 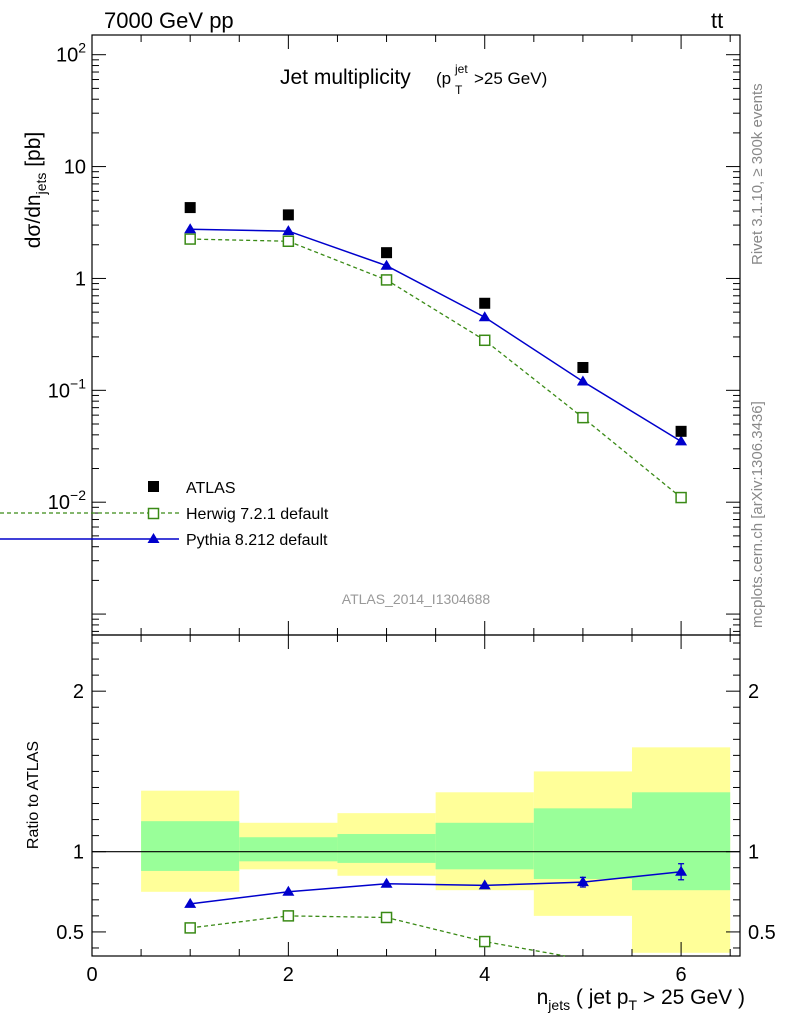 What do you see at coordinates (288, 975) in the screenshot?
I see `ratio-xtick-label: 2` at bounding box center [288, 975].